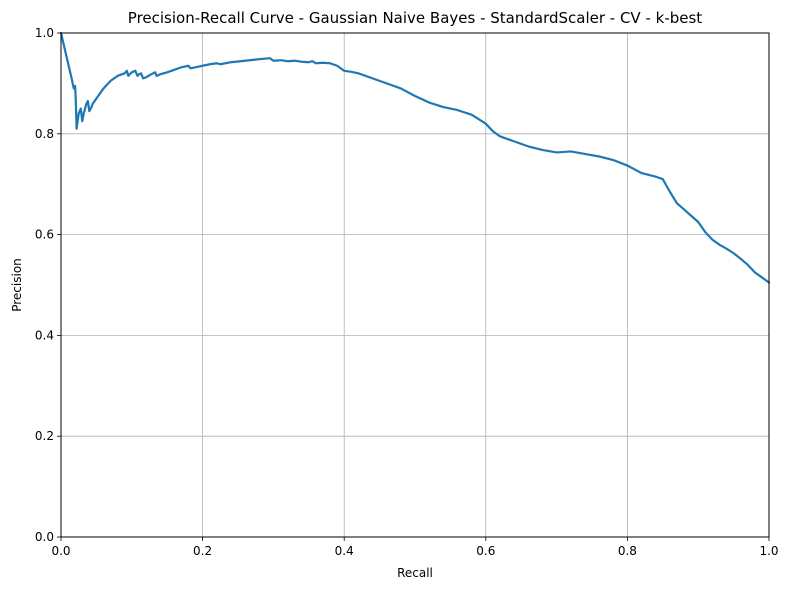 This screenshot has width=789, height=590. I want to click on y-tick-label: 0.0, so click(44, 537).